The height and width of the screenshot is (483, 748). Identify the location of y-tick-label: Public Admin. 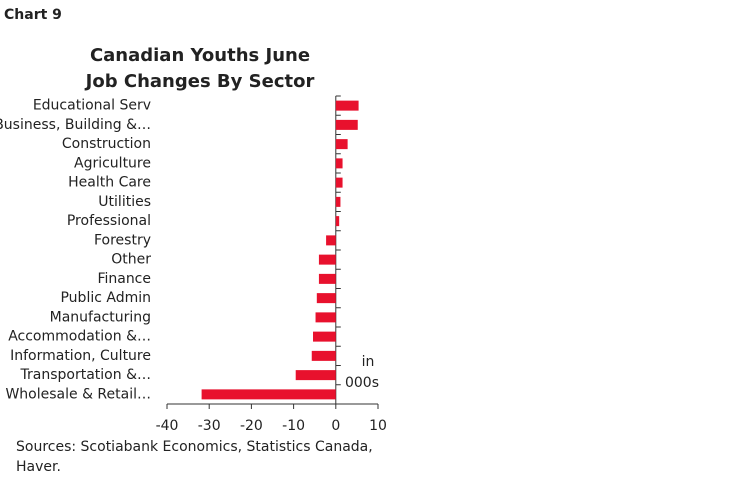
(105, 298).